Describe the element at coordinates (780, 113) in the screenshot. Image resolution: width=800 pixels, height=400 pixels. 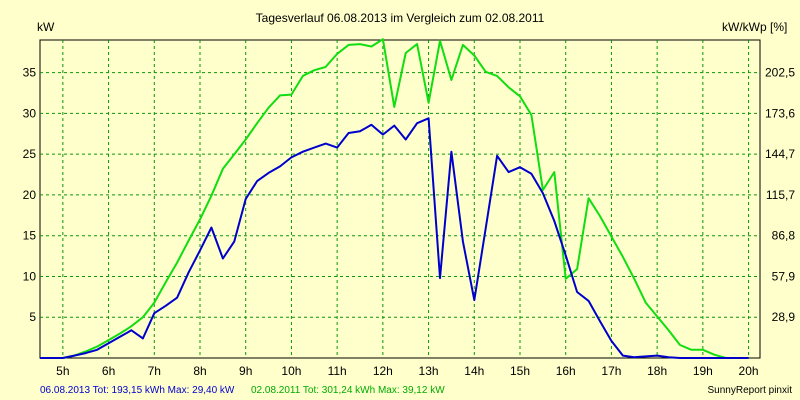
I see `y-right-tick-label: 173,6` at that location.